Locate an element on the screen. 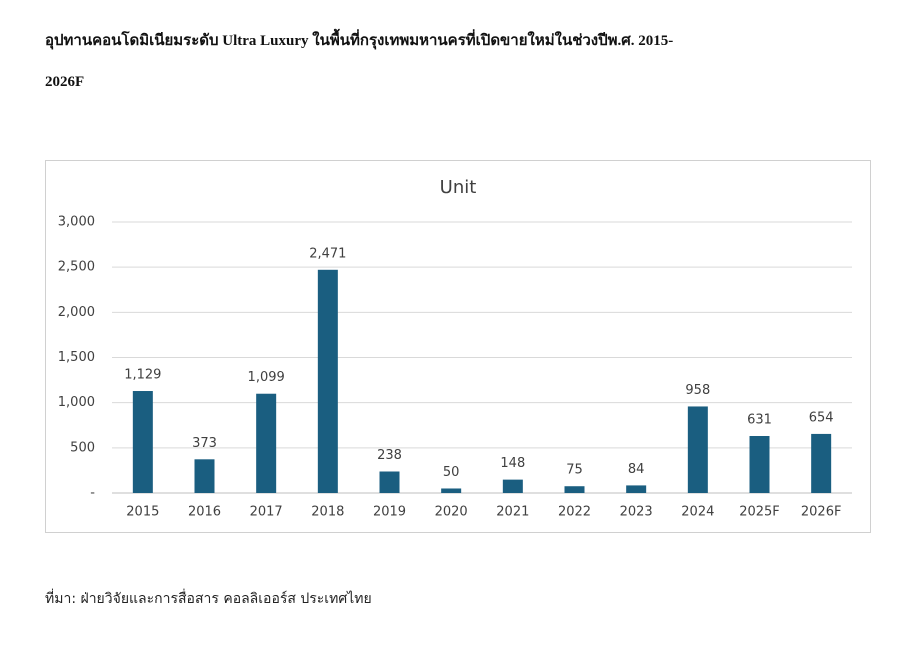 This screenshot has width=898, height=645. x-tick-label: 2020 is located at coordinates (451, 512).